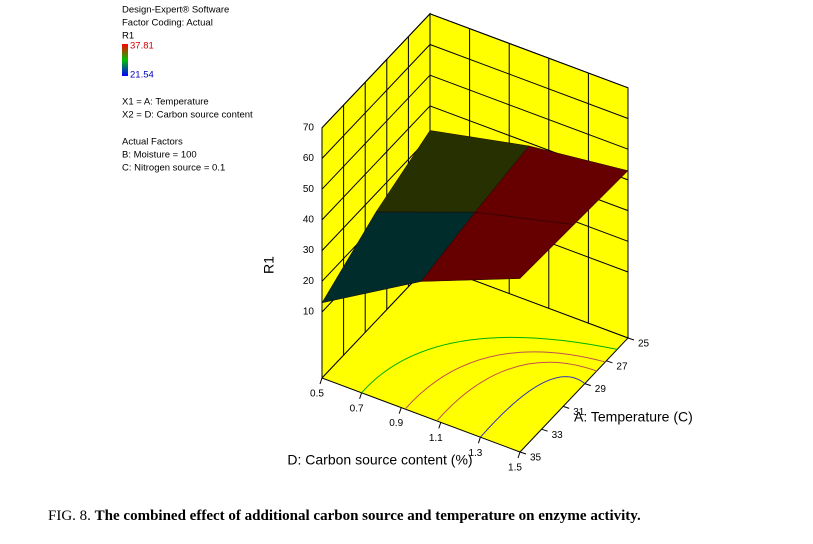 This screenshot has height=544, width=813. I want to click on z-tick-label: 20, so click(309, 281).